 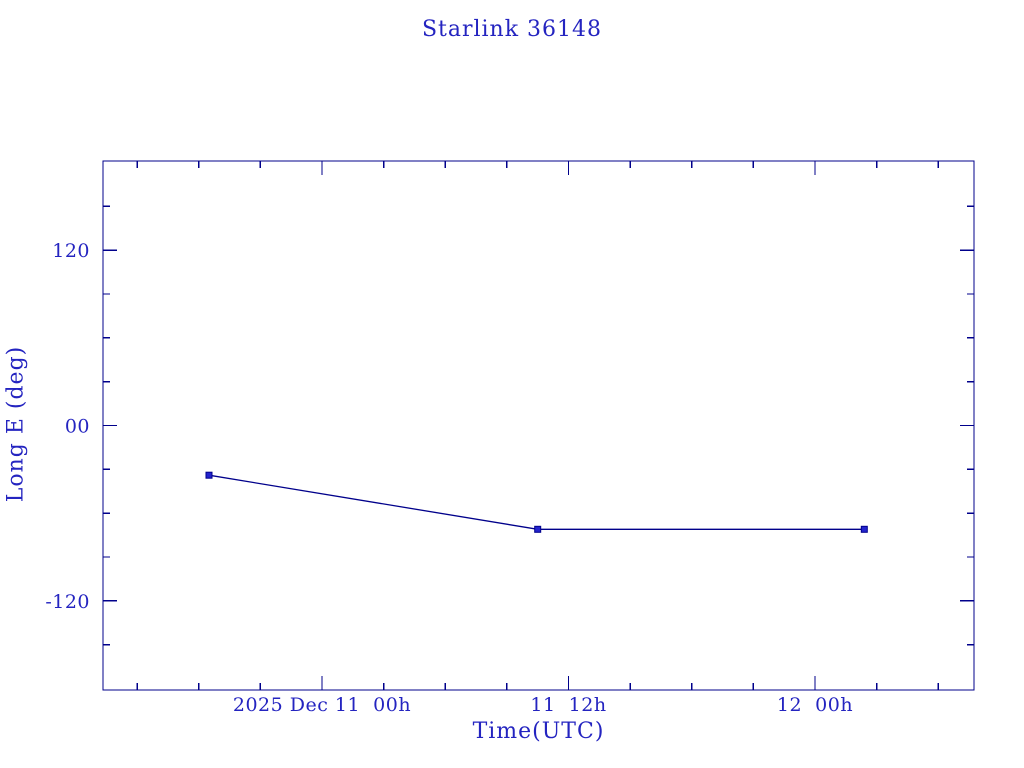 What do you see at coordinates (322, 705) in the screenshot?
I see `x-tick-label: 2025 Dec 11 00h` at bounding box center [322, 705].